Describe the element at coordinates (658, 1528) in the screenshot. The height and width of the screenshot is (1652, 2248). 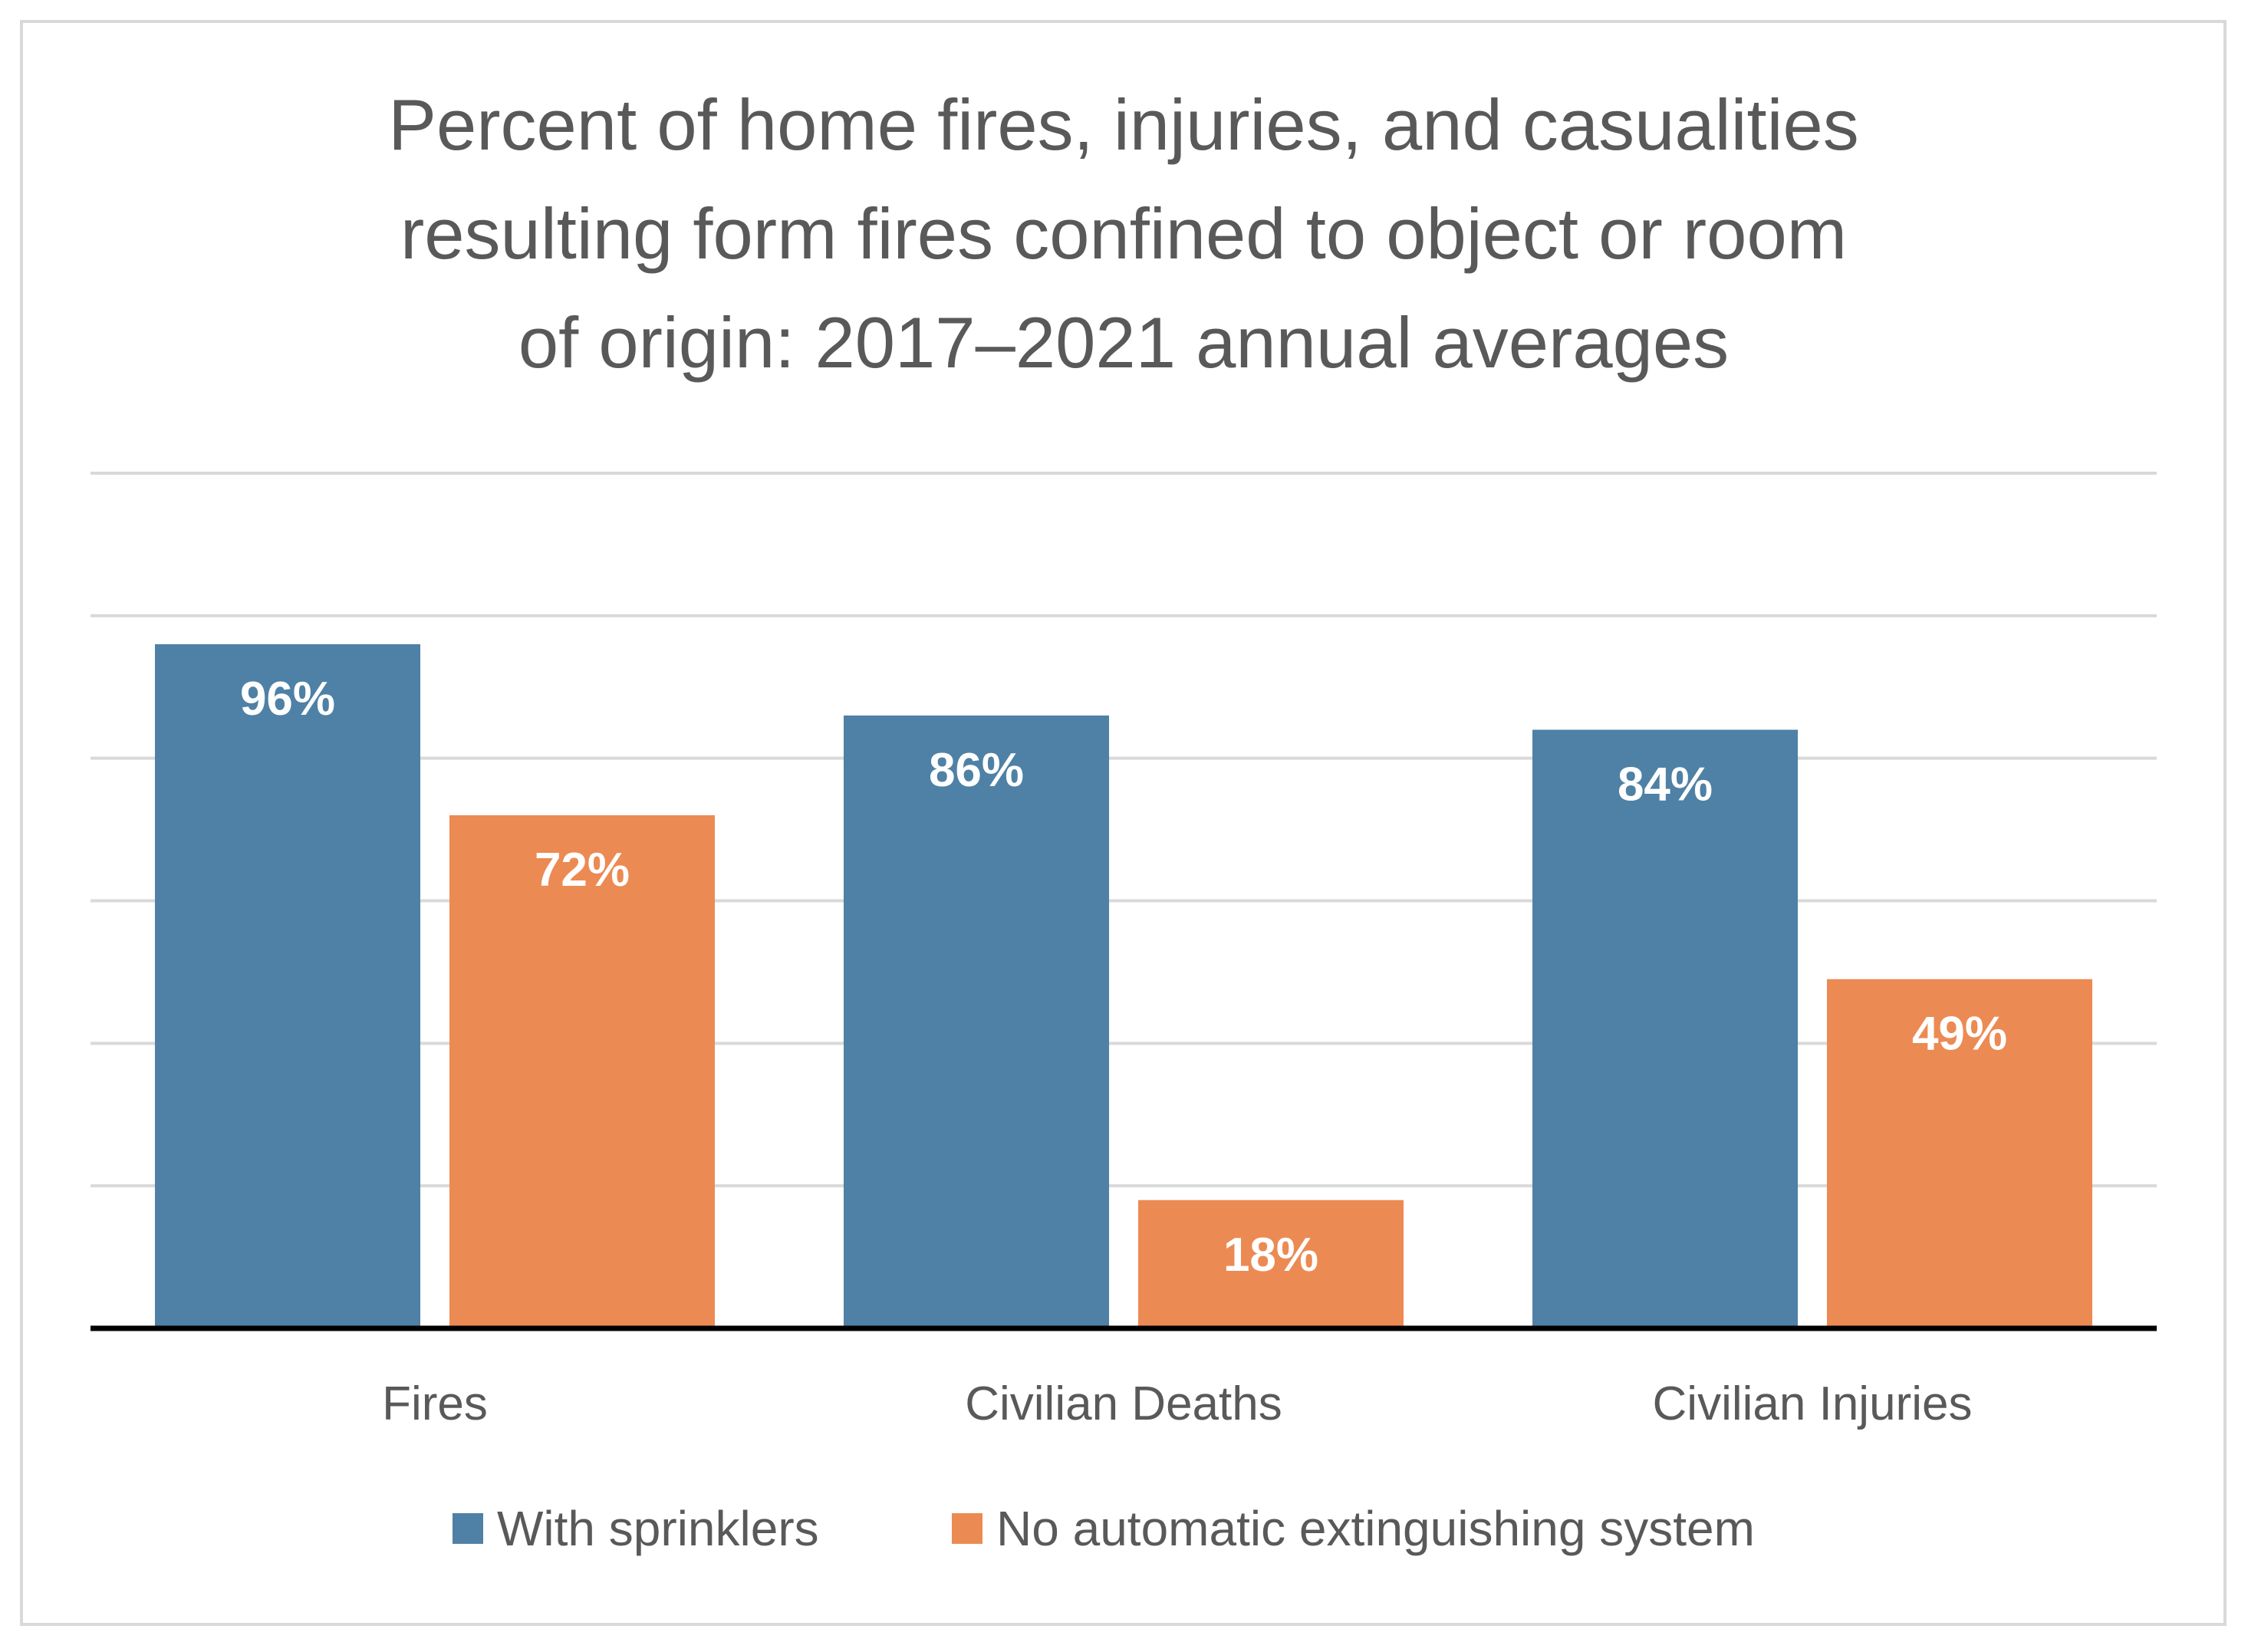
I see `legend-label: With sprinklers` at that location.